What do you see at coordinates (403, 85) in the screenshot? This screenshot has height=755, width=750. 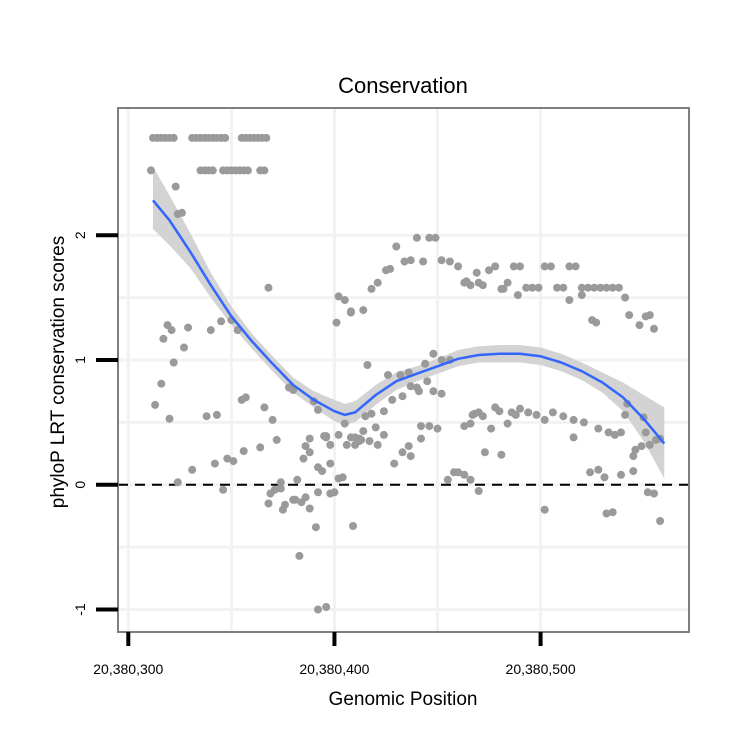 I see `chart-title: Conservation` at bounding box center [403, 85].